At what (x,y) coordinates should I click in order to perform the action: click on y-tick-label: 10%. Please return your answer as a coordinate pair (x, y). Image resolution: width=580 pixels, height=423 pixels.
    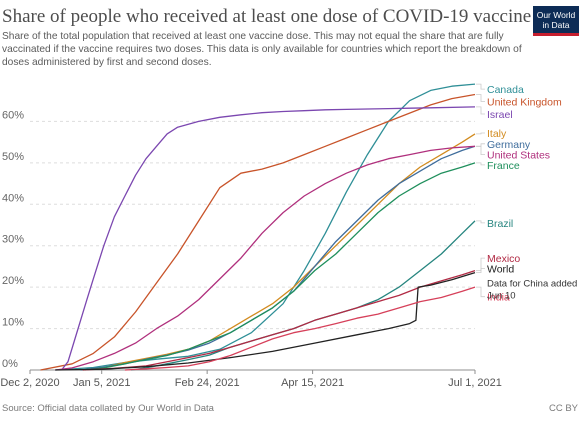
    Looking at the image, I should click on (13, 323).